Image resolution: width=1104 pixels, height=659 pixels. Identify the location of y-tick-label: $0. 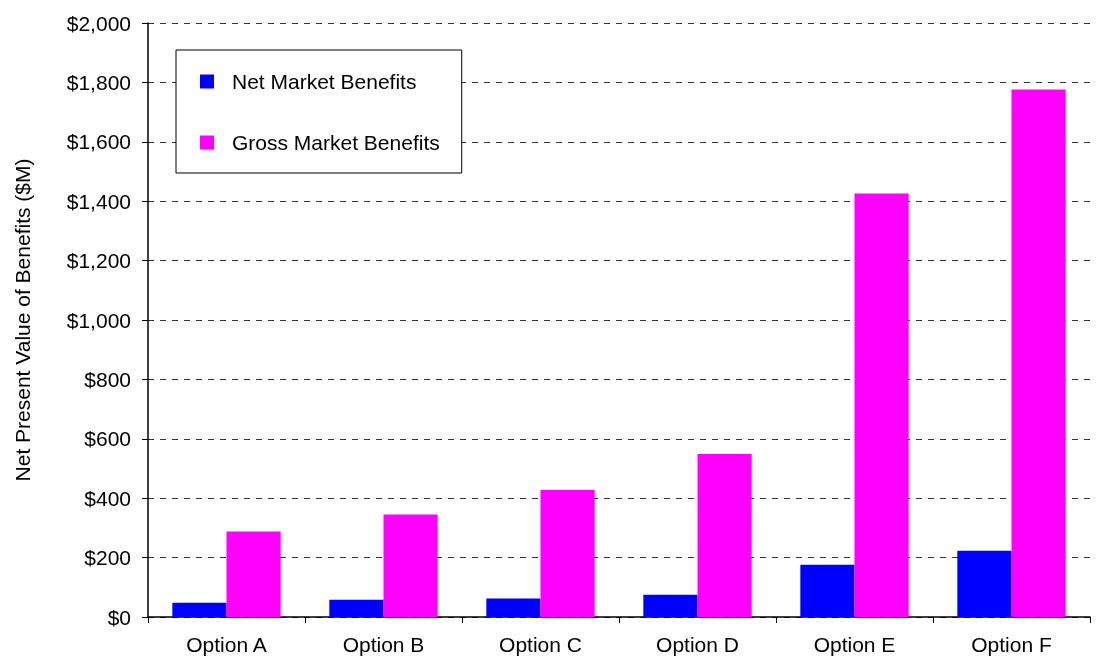
(119, 617).